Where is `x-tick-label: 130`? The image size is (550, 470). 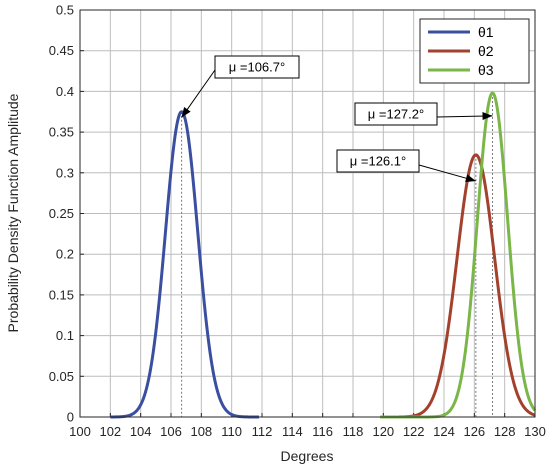 x-tick-label: 130 is located at coordinates (535, 431).